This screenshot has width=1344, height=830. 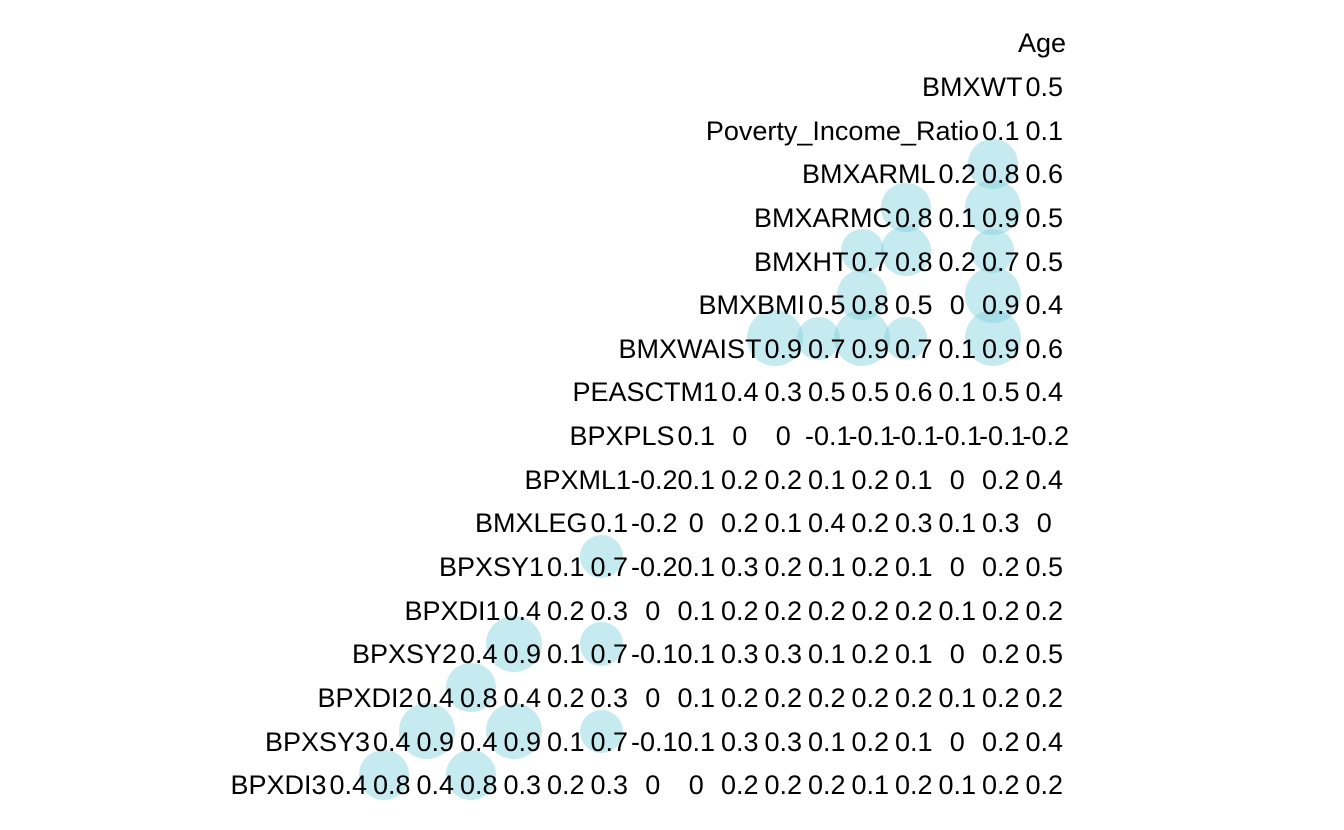 What do you see at coordinates (822, 217) in the screenshot?
I see `variable-label: BMXARMC` at bounding box center [822, 217].